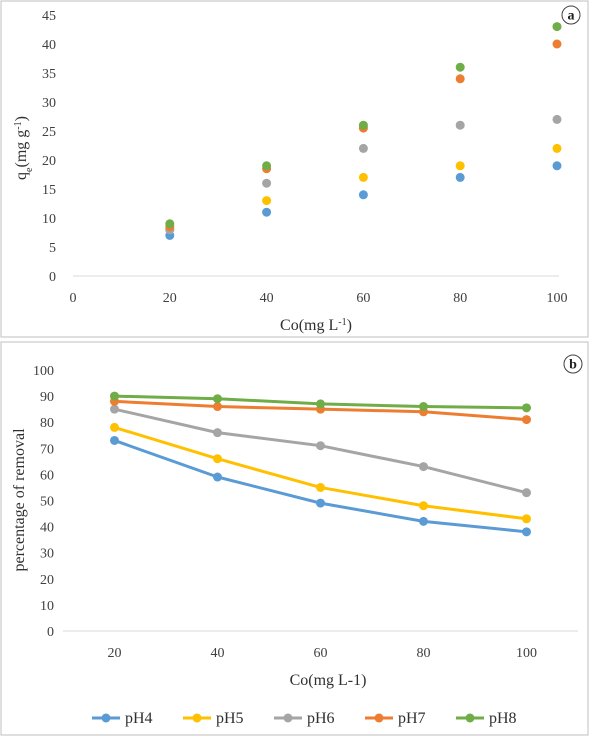  Describe the element at coordinates (230, 718) in the screenshot. I see `legend-label: pH5` at that location.